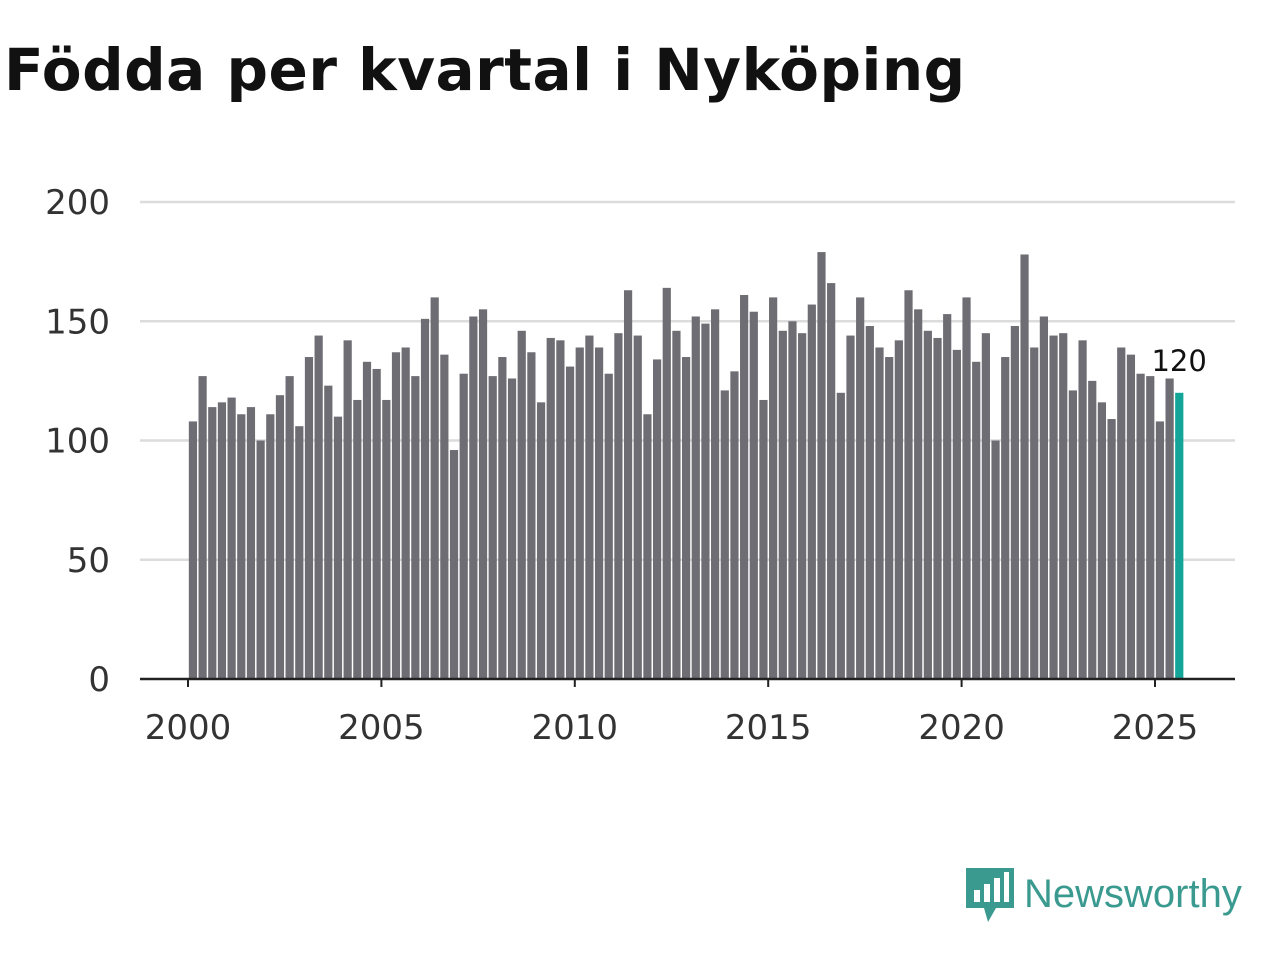  I want to click on x-tick-label: 2005, so click(381, 728).